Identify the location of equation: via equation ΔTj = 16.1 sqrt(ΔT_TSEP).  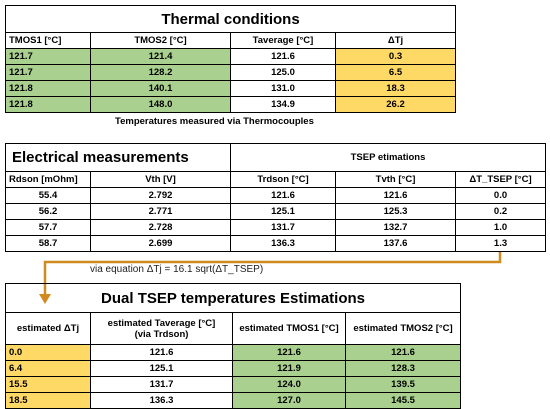
(177, 269).